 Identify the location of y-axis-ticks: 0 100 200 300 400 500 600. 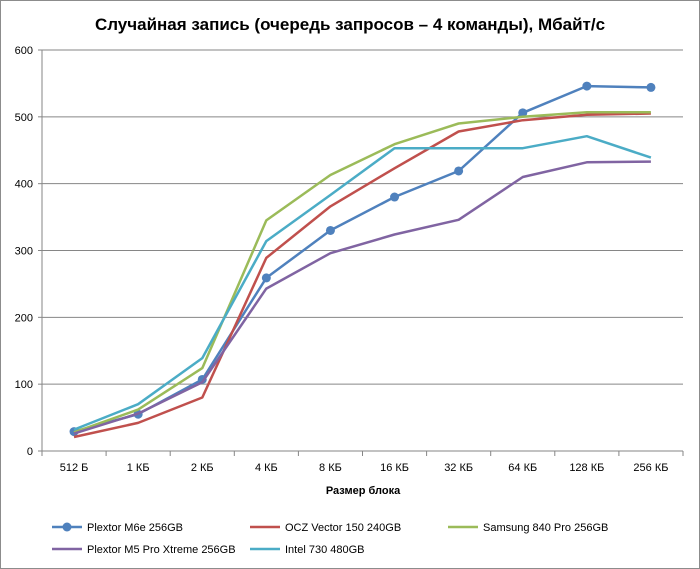
(28, 251).